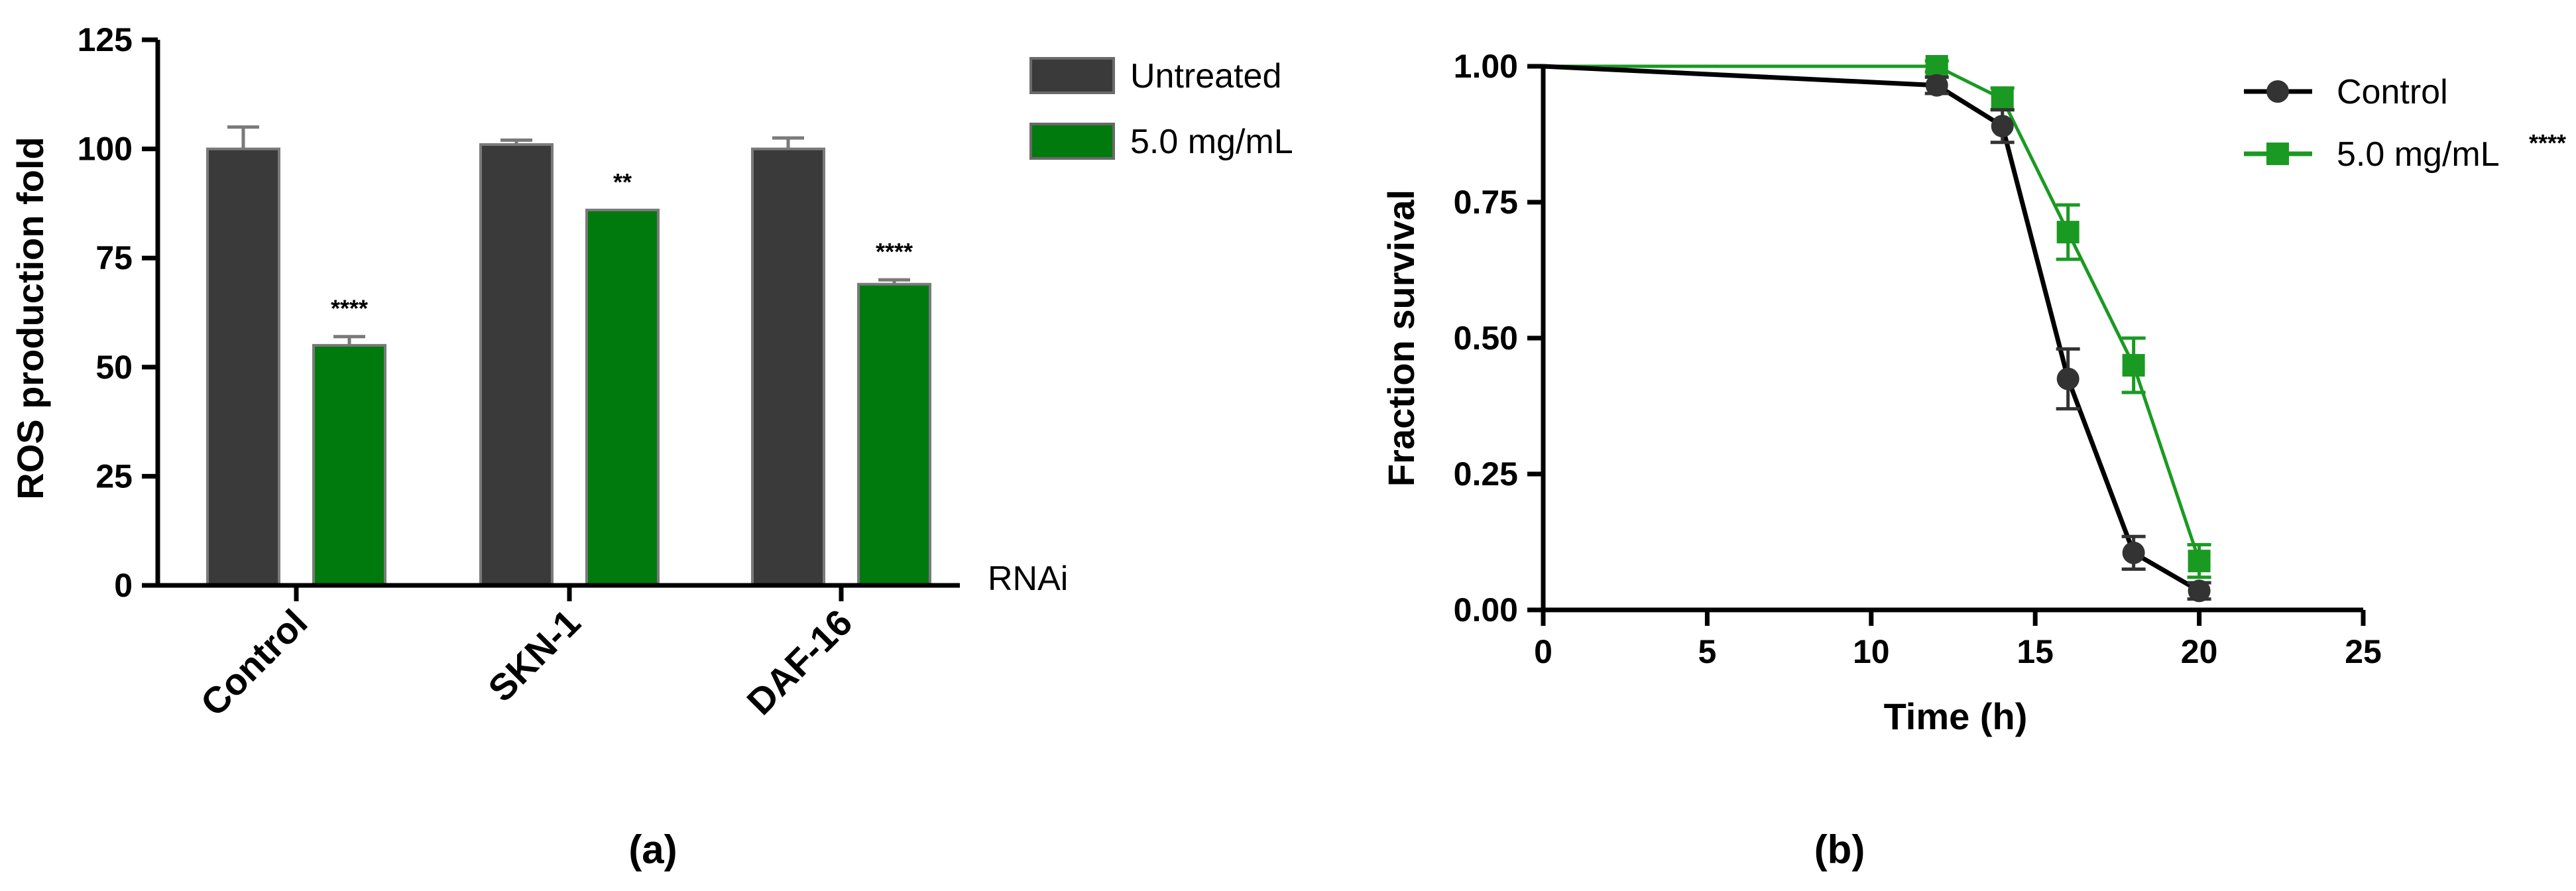 The width and height of the screenshot is (2576, 891). Describe the element at coordinates (799, 662) in the screenshot. I see `x-label-daf-16: DAF-16` at that location.